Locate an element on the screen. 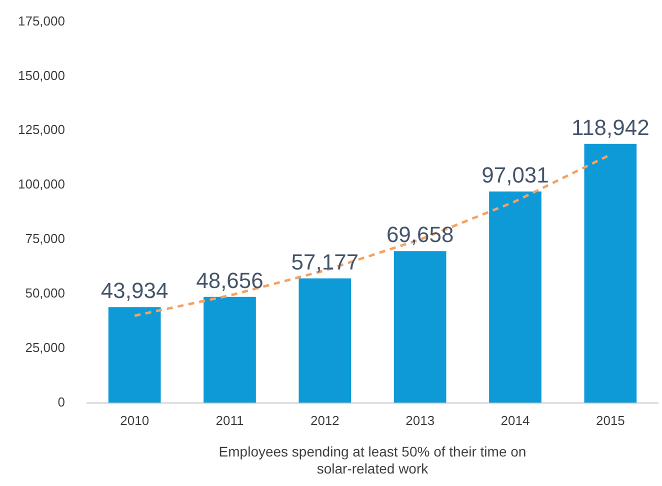  y-tick-label: 125,000 is located at coordinates (41, 130).